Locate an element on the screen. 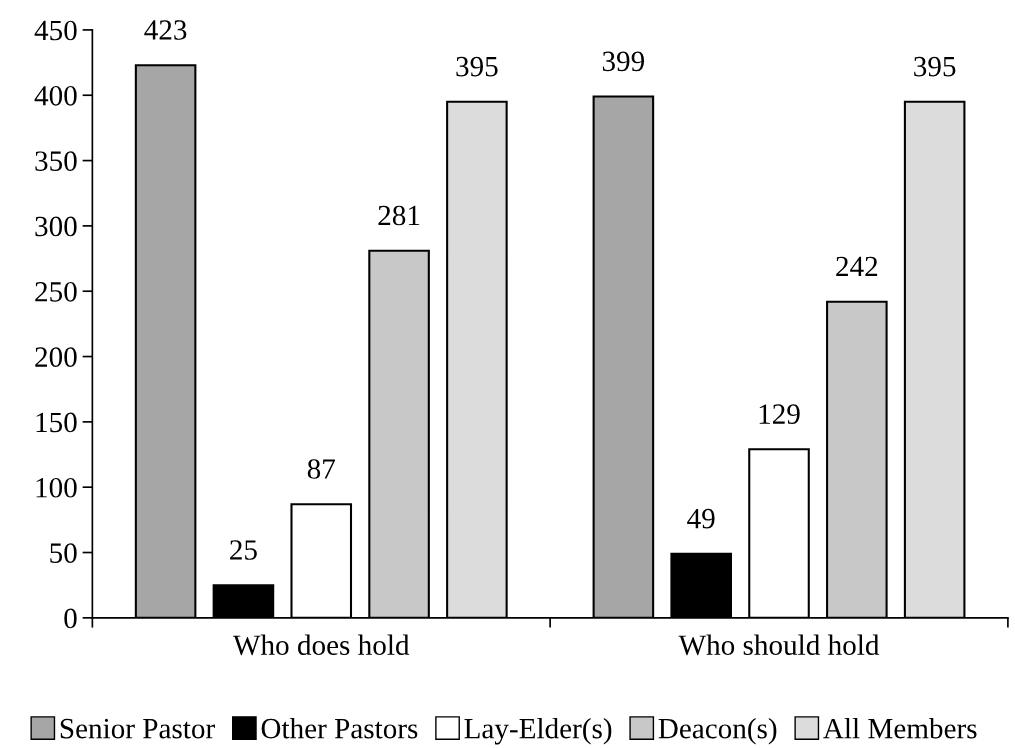 The width and height of the screenshot is (1015, 748). data-label: 25 is located at coordinates (243, 550).